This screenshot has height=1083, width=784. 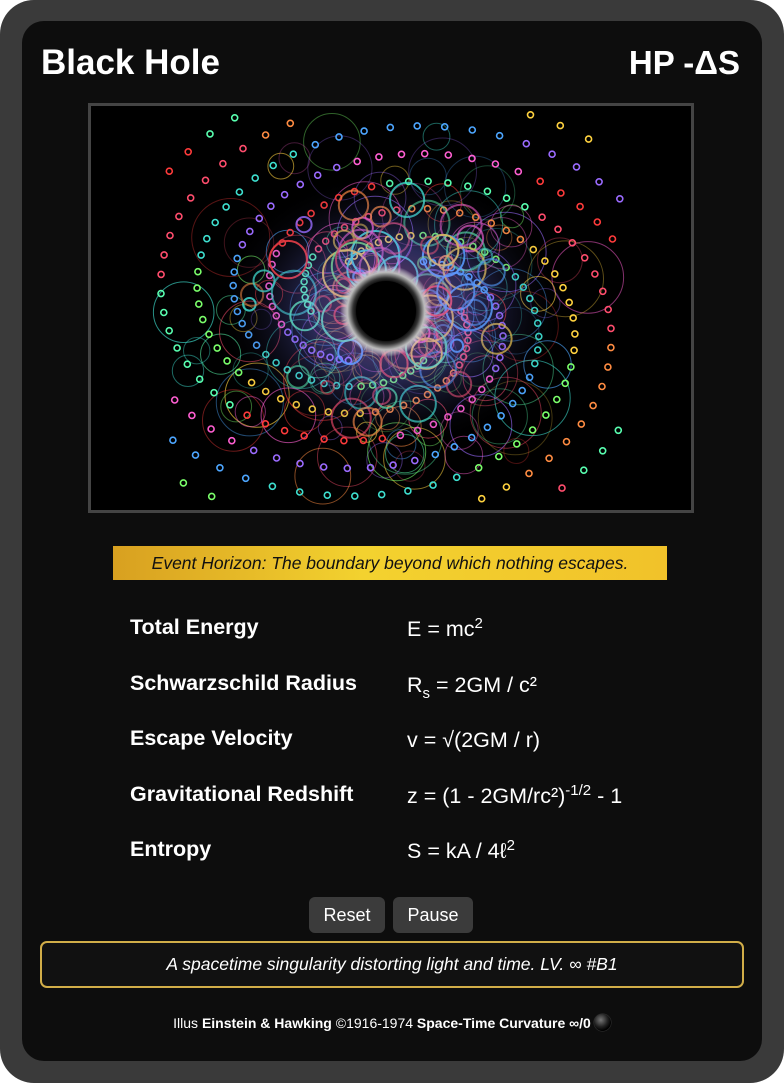 I want to click on stat-label: Entropy, so click(x=171, y=849).